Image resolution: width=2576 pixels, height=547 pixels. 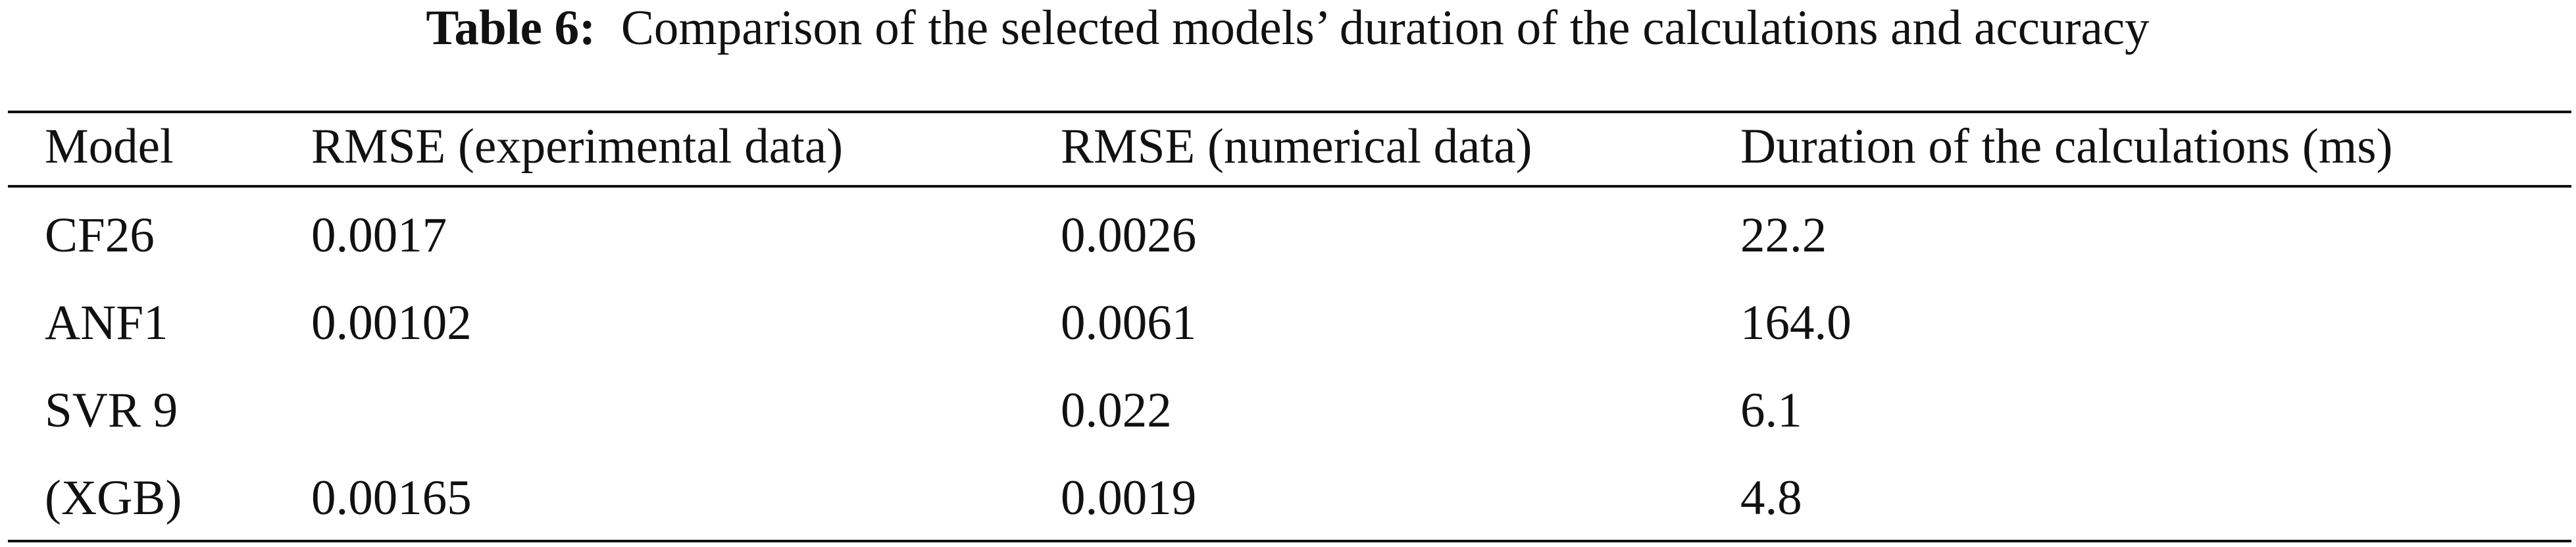 What do you see at coordinates (1771, 411) in the screenshot?
I see `table-cell: 6.1` at bounding box center [1771, 411].